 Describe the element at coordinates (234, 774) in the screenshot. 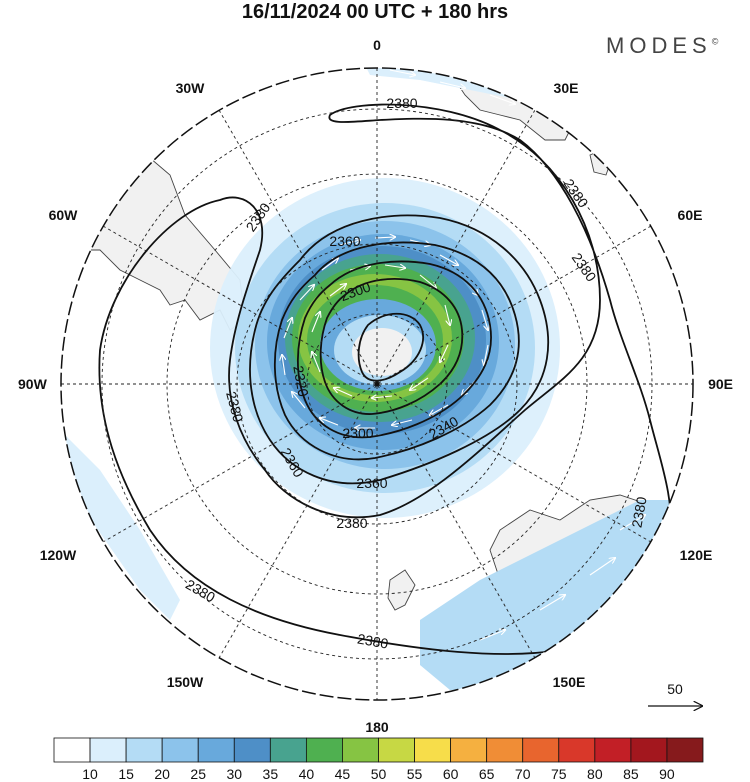

I see `colorbar-tick-label: 30` at that location.